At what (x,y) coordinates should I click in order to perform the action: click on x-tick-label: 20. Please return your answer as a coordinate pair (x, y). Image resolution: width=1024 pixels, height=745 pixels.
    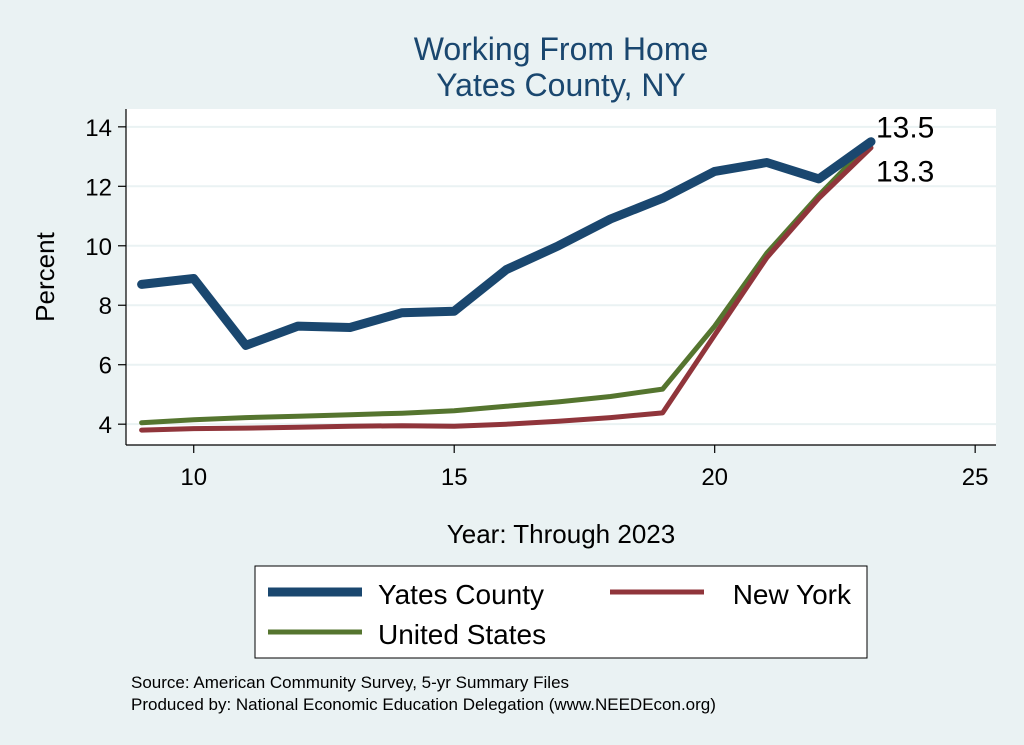
    Looking at the image, I should click on (714, 477).